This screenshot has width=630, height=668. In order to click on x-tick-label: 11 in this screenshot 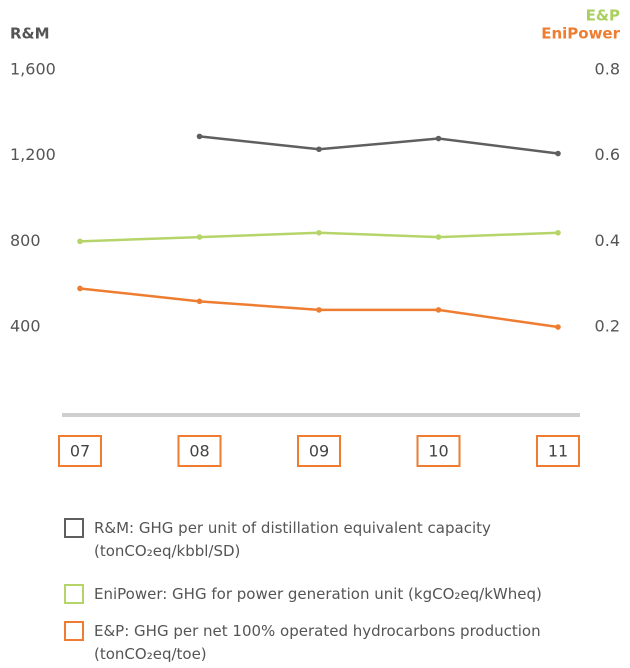, I will do `click(558, 451)`.